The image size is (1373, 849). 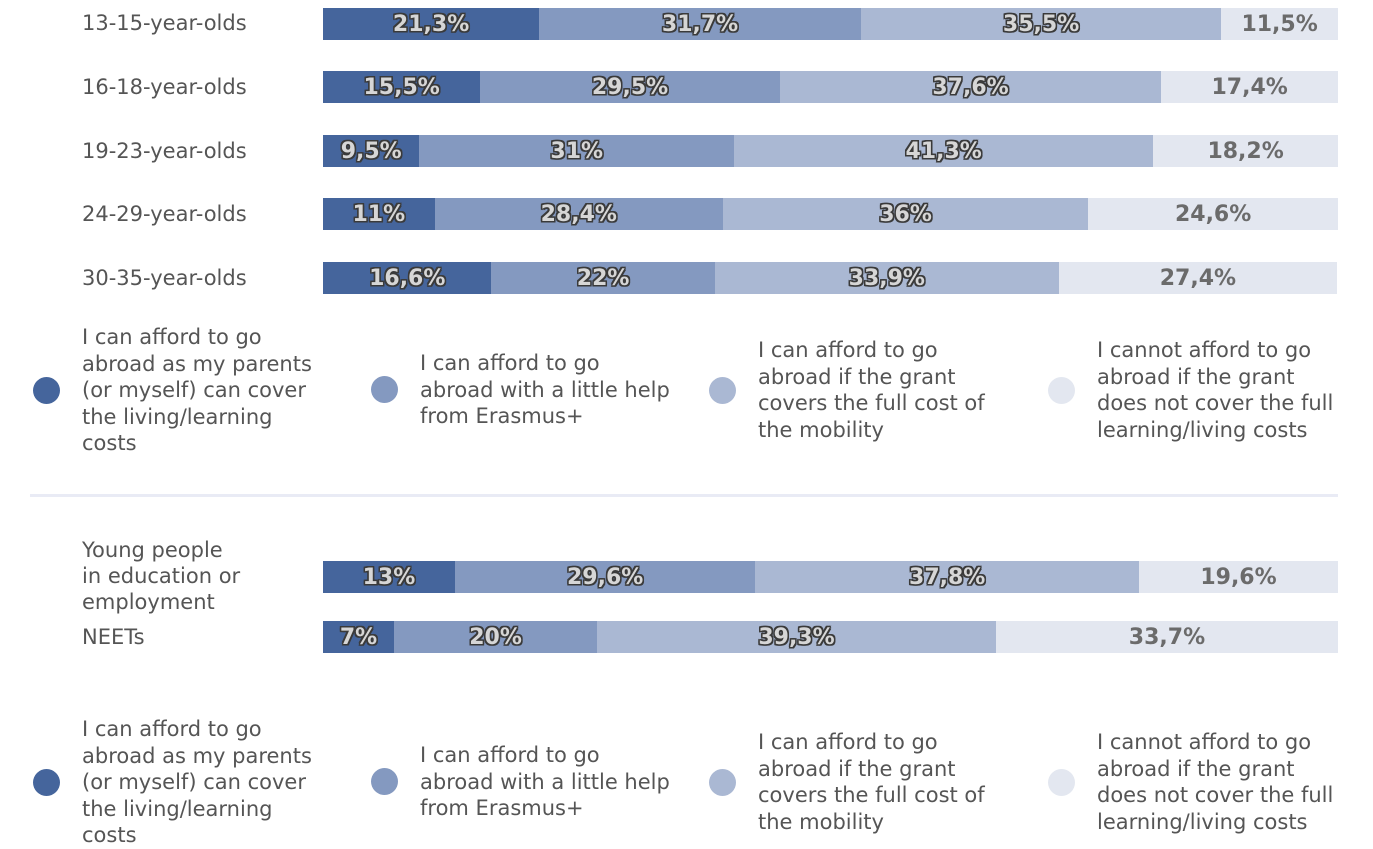 I want to click on category-label: 16-18-year-olds, so click(x=164, y=87).